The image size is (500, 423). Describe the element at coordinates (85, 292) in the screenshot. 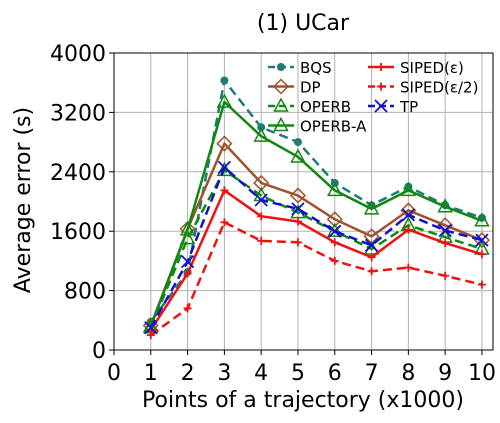

I see `y-tick-label: 800` at that location.